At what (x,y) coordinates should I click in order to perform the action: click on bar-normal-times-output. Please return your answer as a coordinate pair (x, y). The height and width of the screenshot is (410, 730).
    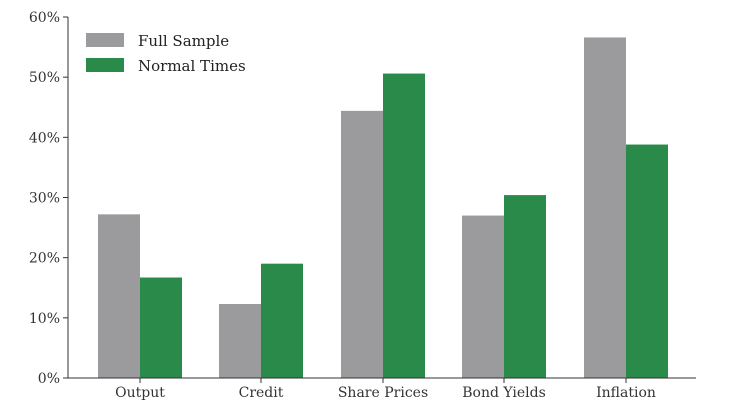
    Looking at the image, I should click on (161, 327).